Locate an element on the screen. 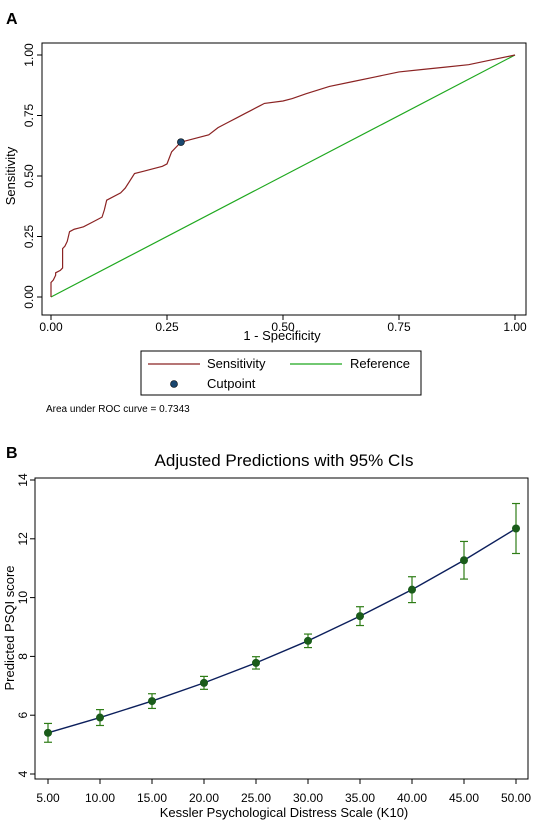  roc-y-axis-label: Sensitivity is located at coordinates (10, 175).